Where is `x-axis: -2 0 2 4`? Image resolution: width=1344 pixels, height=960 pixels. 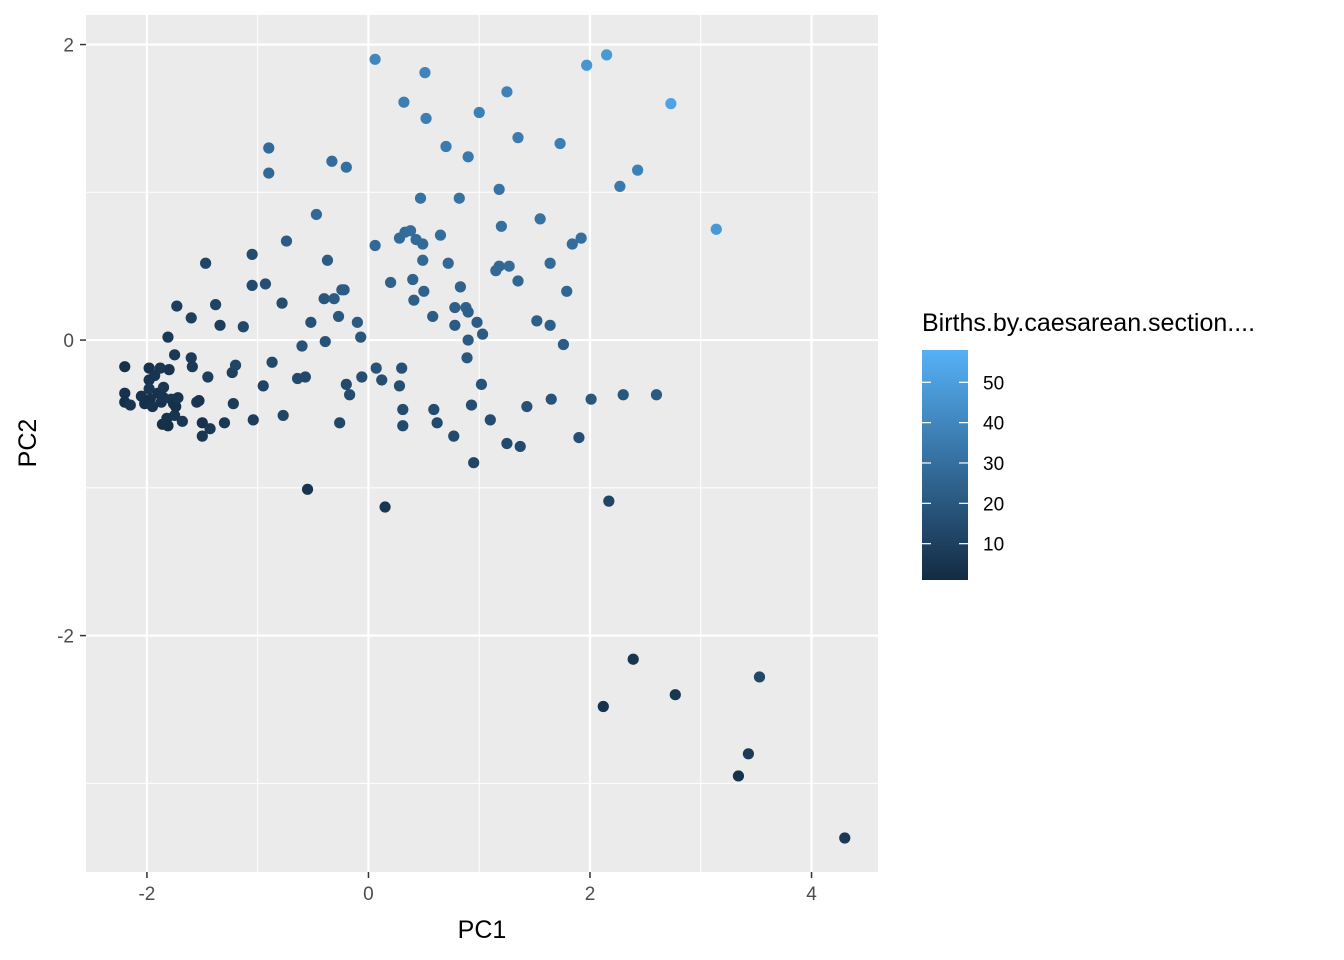
x-axis: -2 0 2 4 is located at coordinates (477, 888).